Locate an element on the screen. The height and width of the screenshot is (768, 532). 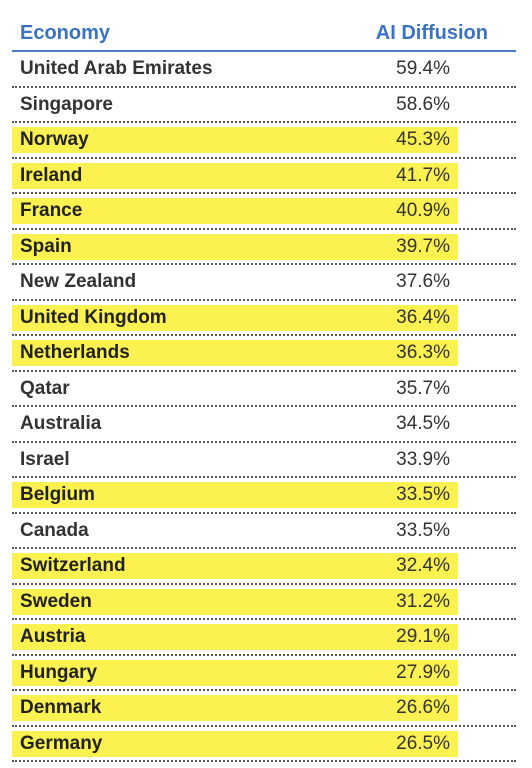
economy-name: Qatar is located at coordinates (45, 388).